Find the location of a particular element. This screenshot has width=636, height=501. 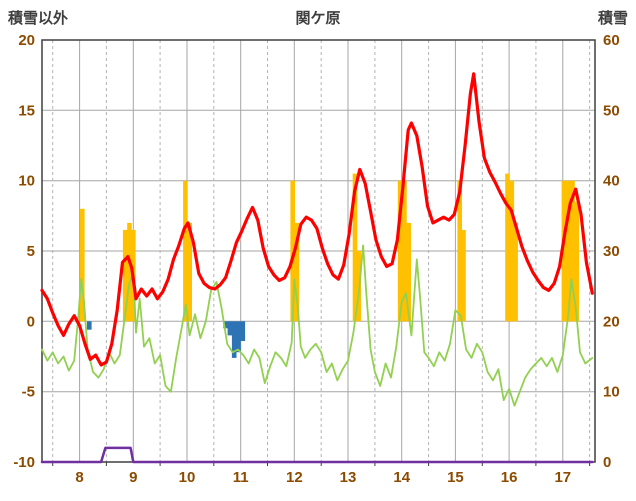

right-axis-tick-label: 0 is located at coordinates (607, 462).